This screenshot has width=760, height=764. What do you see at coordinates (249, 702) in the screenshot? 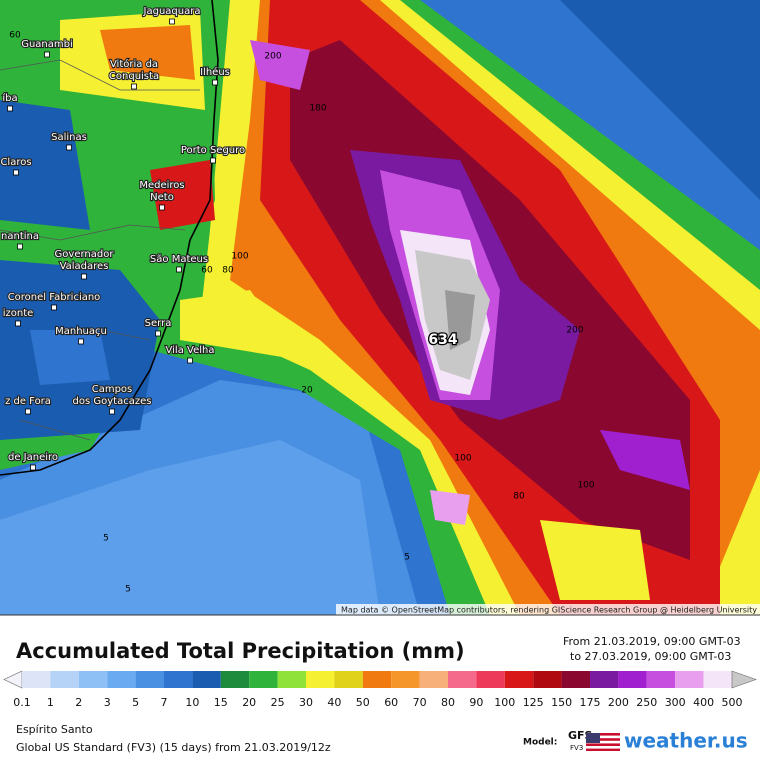
I see `colorbar-label: 20` at bounding box center [249, 702].